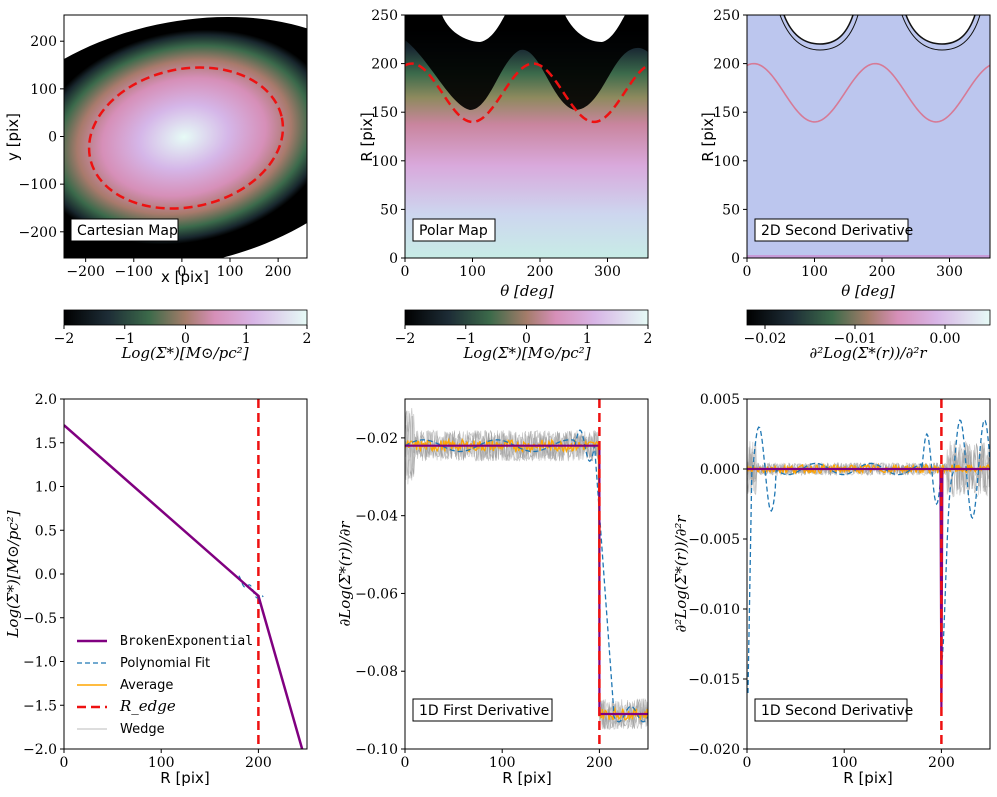 This screenshot has width=997, height=797. What do you see at coordinates (40, 750) in the screenshot?
I see `profile-ytick-label: −2.0` at bounding box center [40, 750].